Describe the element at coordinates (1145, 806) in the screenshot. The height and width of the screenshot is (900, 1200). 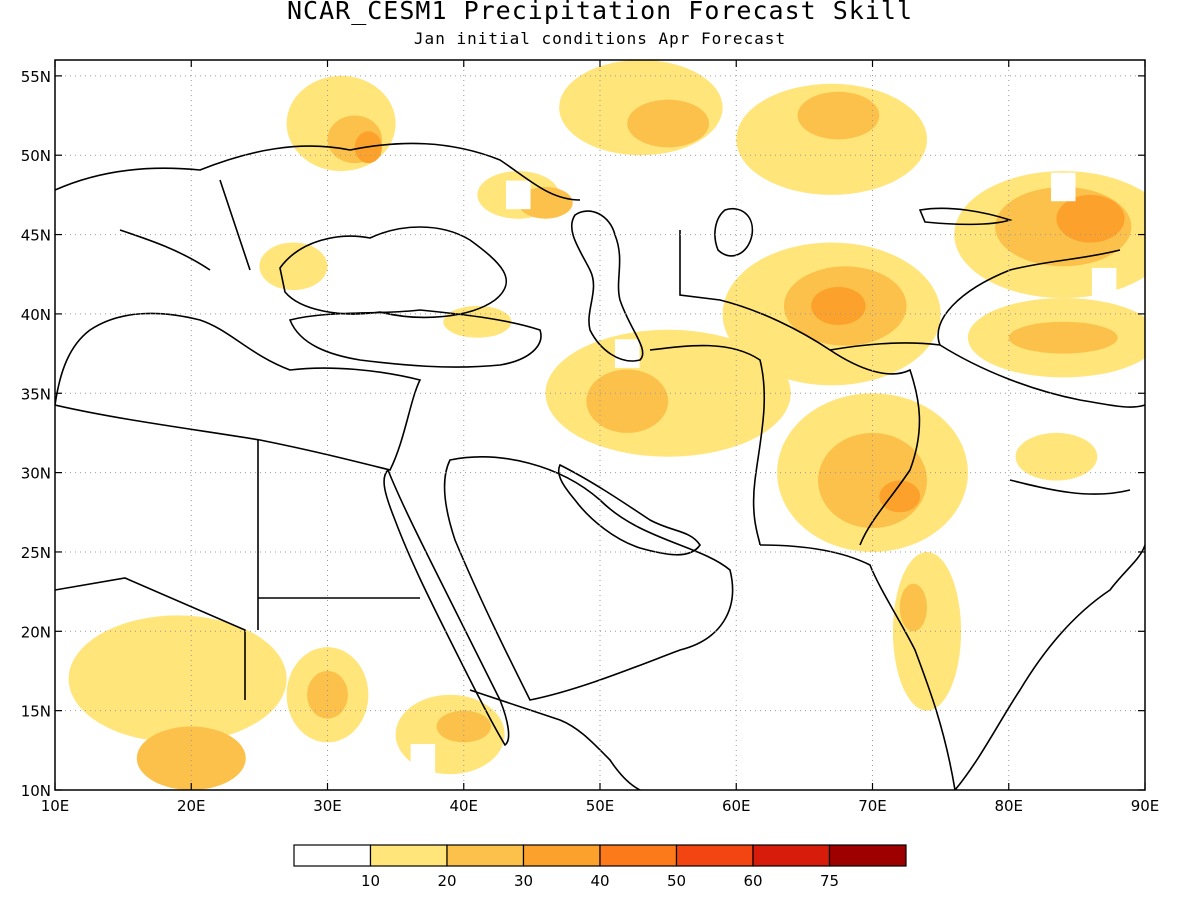
I see `x-tick-label: 90E` at that location.